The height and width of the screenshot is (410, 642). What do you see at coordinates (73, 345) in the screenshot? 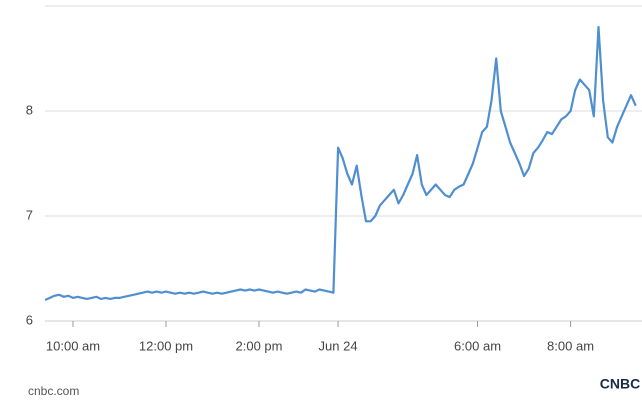
I see `x-tick-label: 10:00 am` at bounding box center [73, 345].